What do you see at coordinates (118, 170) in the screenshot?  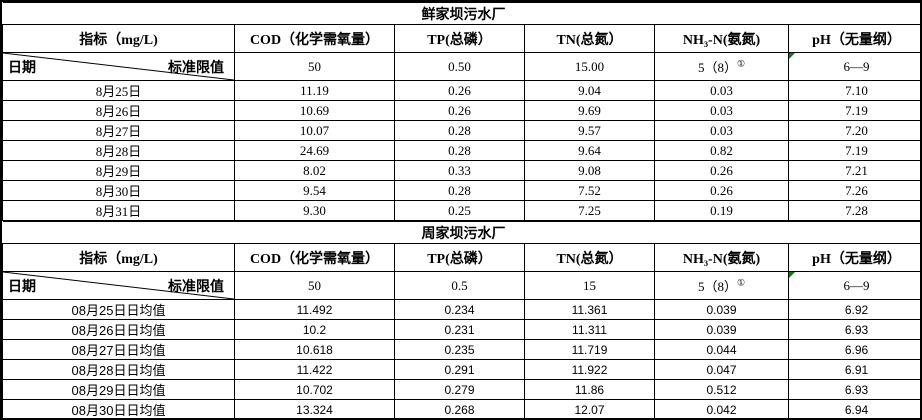 I see `date-cell: 8月29日` at bounding box center [118, 170].